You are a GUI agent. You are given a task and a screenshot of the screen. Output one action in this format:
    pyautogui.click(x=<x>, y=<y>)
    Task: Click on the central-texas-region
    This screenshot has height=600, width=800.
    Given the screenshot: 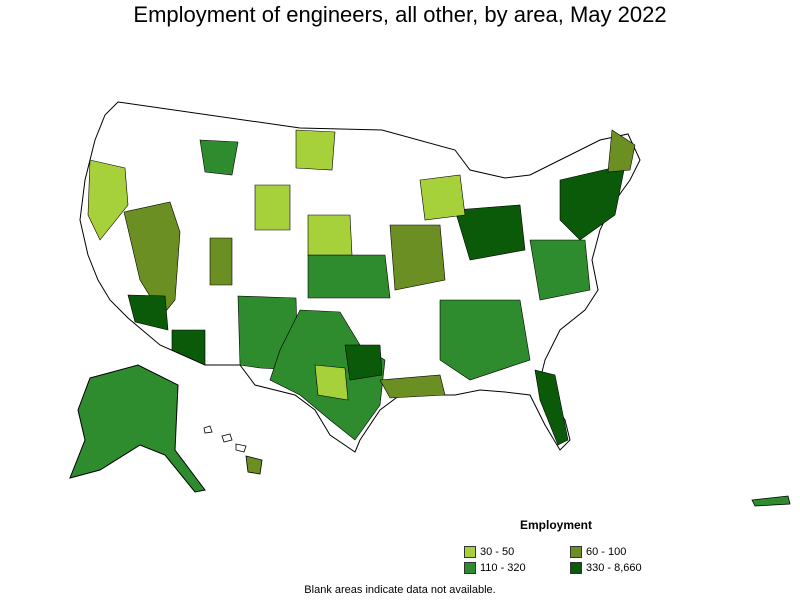 What is the action you would take?
    pyautogui.click(x=331, y=382)
    